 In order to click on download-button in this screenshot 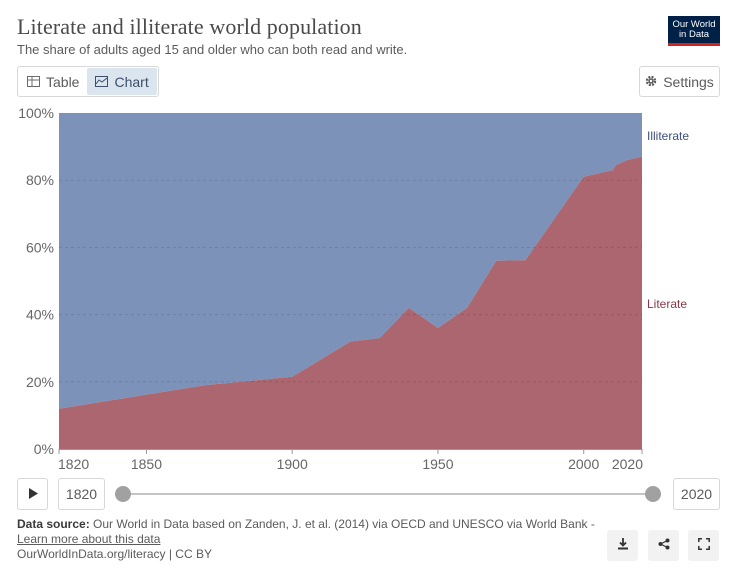, I will do `click(622, 545)`.